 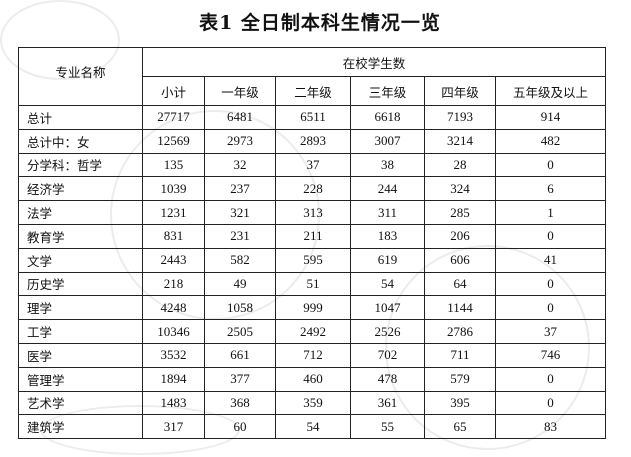 I want to click on header-column: 五年级及以上, so click(x=550, y=91).